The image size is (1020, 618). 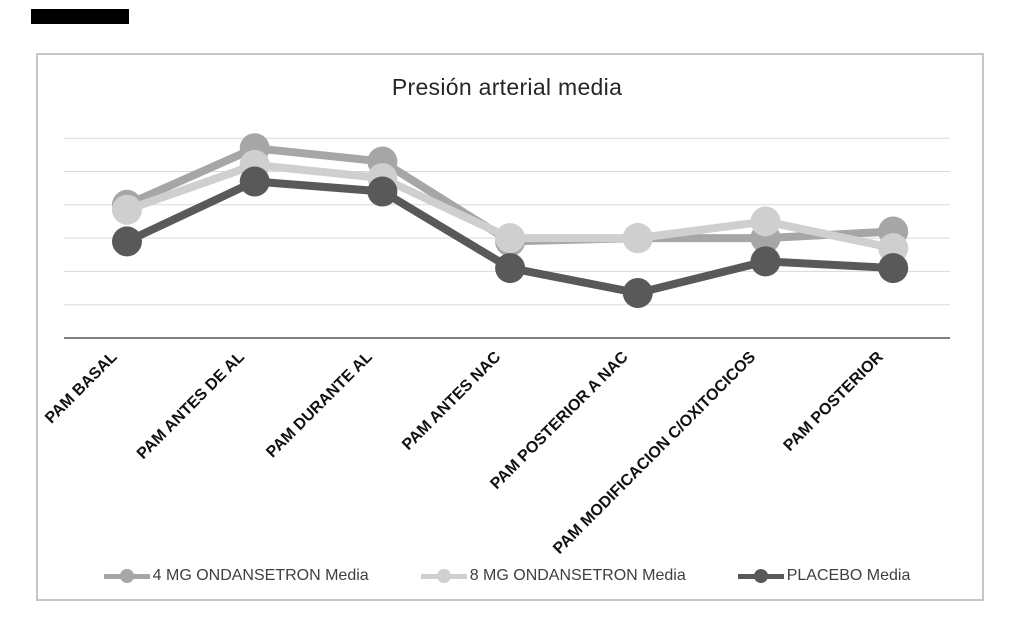 What do you see at coordinates (507, 87) in the screenshot?
I see `chart-title: Presión arterial media` at bounding box center [507, 87].